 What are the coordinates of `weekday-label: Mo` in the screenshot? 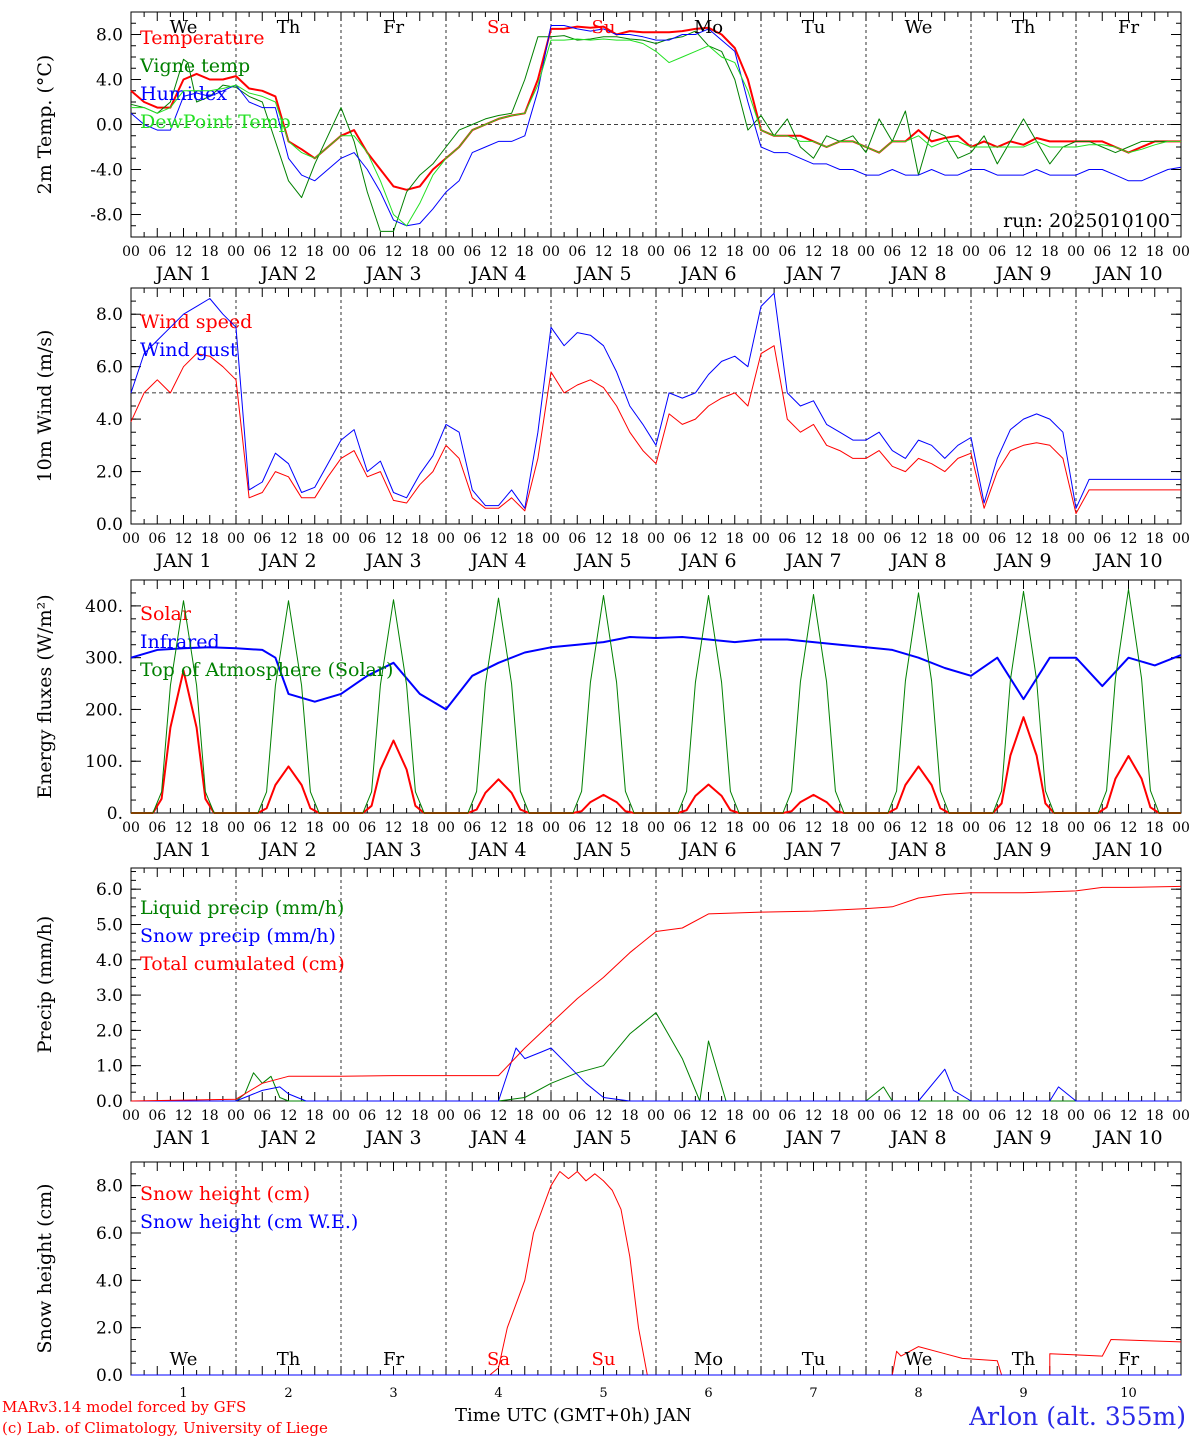 It's located at (708, 1359).